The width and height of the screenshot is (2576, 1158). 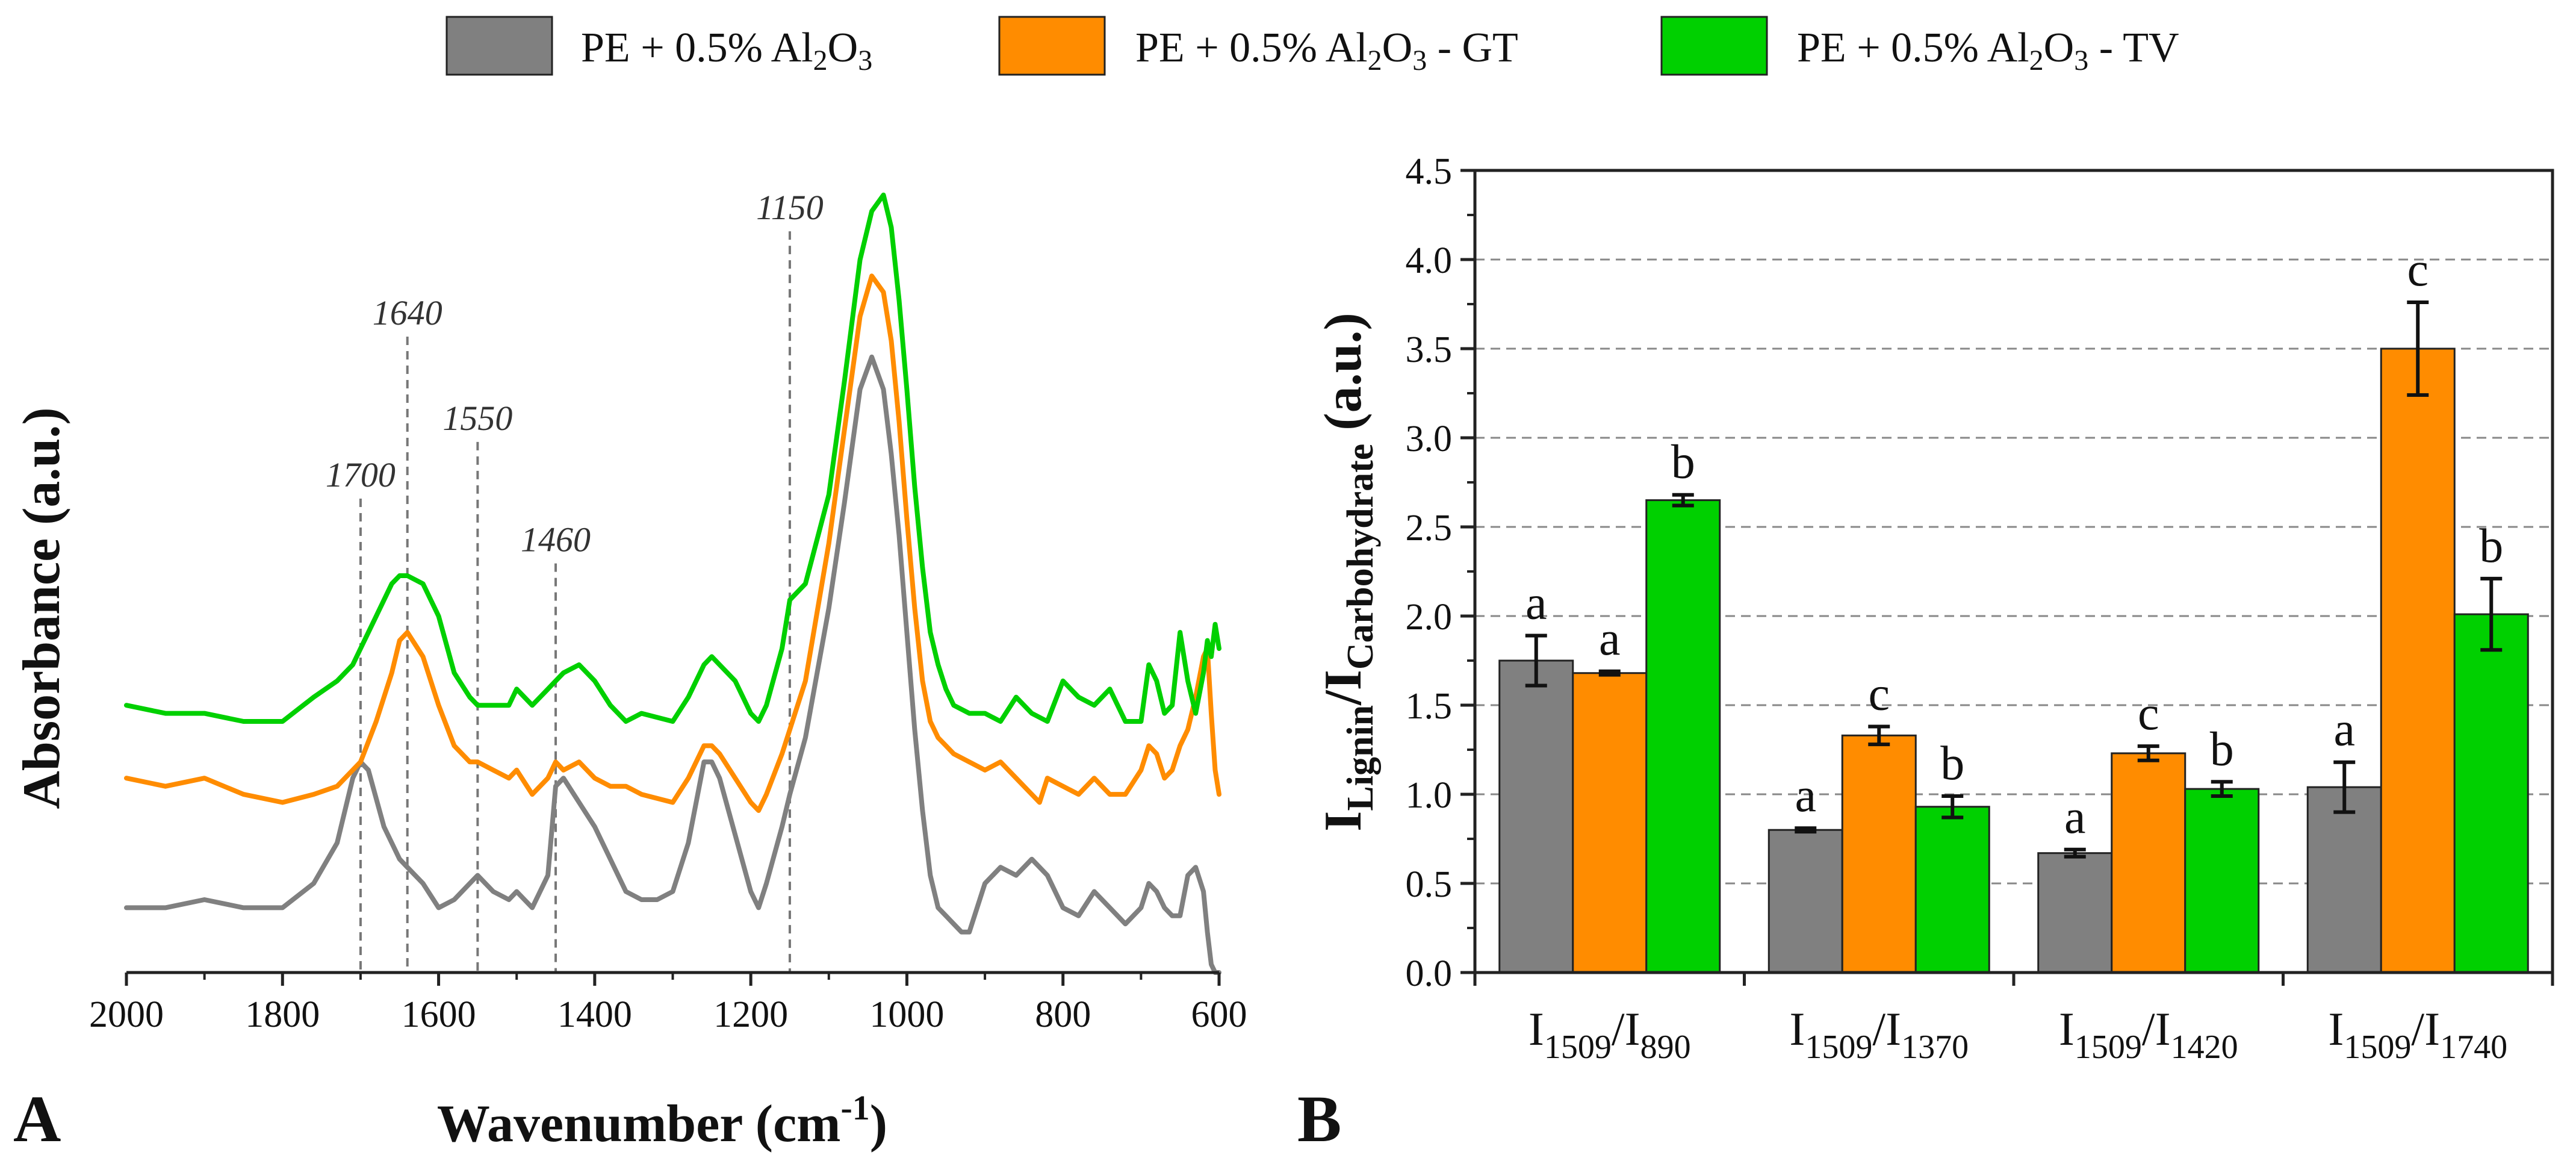 I want to click on x-tick-label: 1800, so click(x=282, y=1014).